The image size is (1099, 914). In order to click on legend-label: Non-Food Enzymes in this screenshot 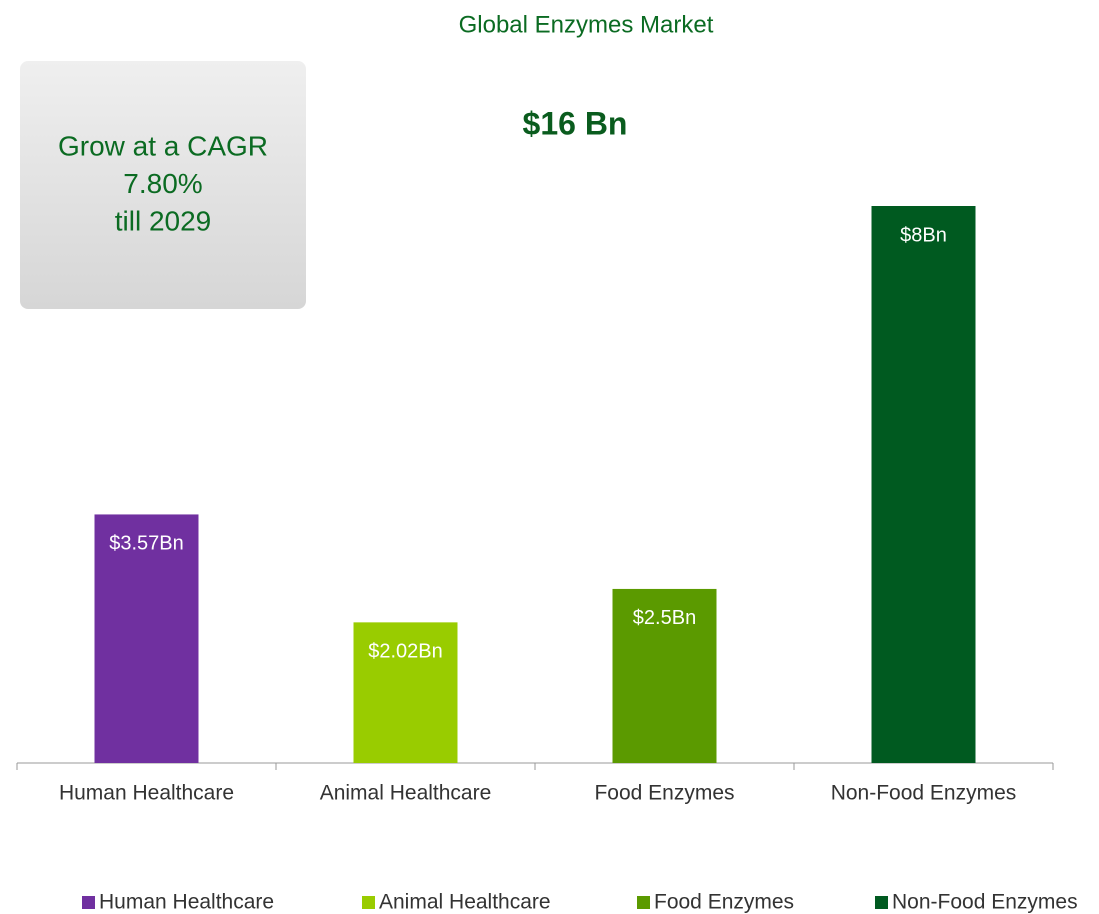, I will do `click(985, 902)`.